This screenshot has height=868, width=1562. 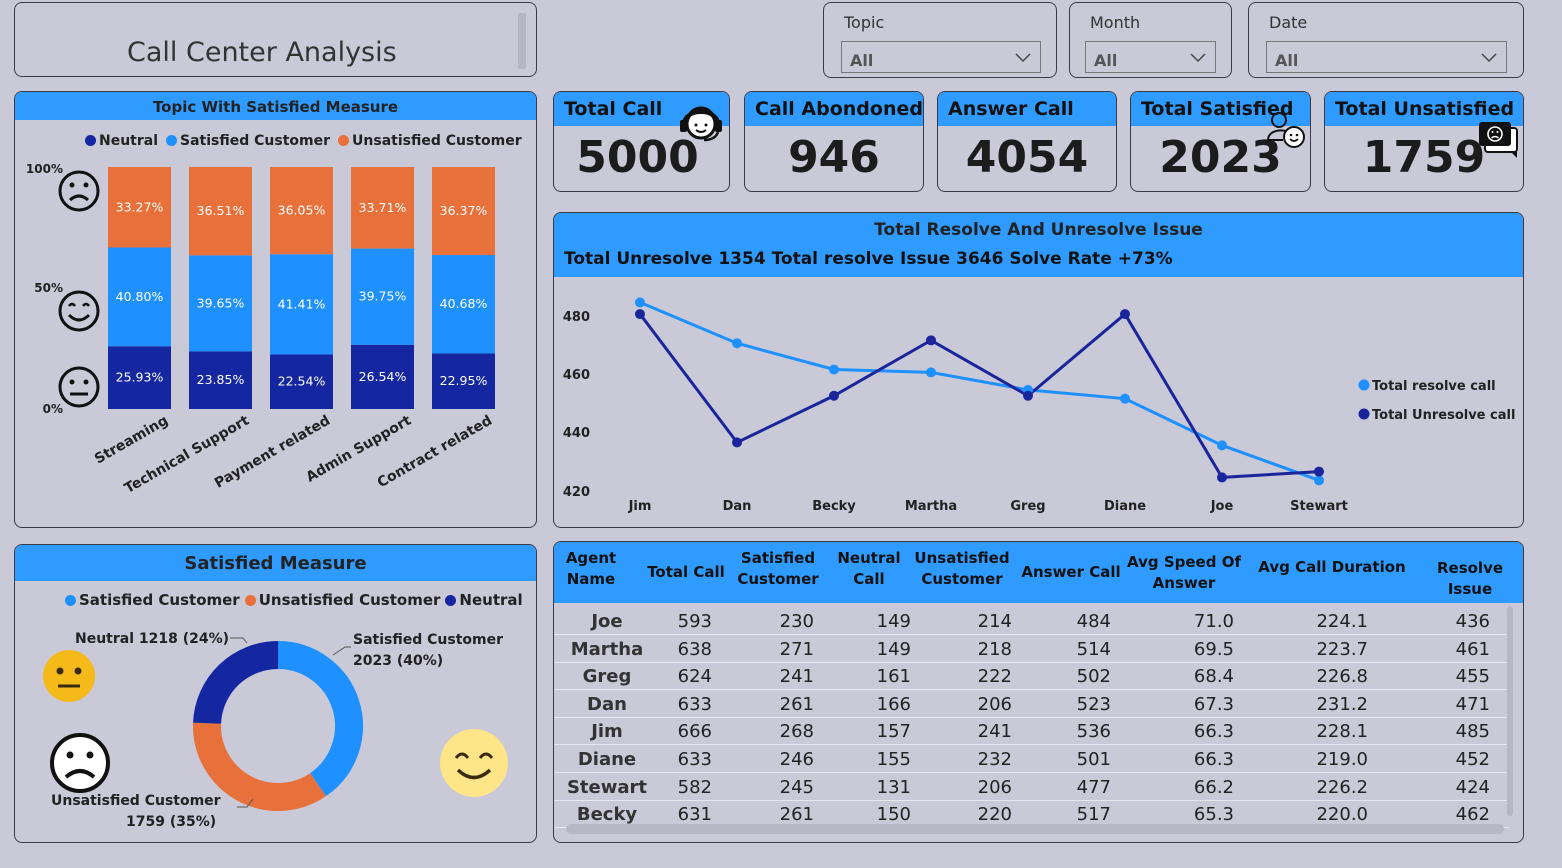 I want to click on line-resolve, so click(x=979, y=391).